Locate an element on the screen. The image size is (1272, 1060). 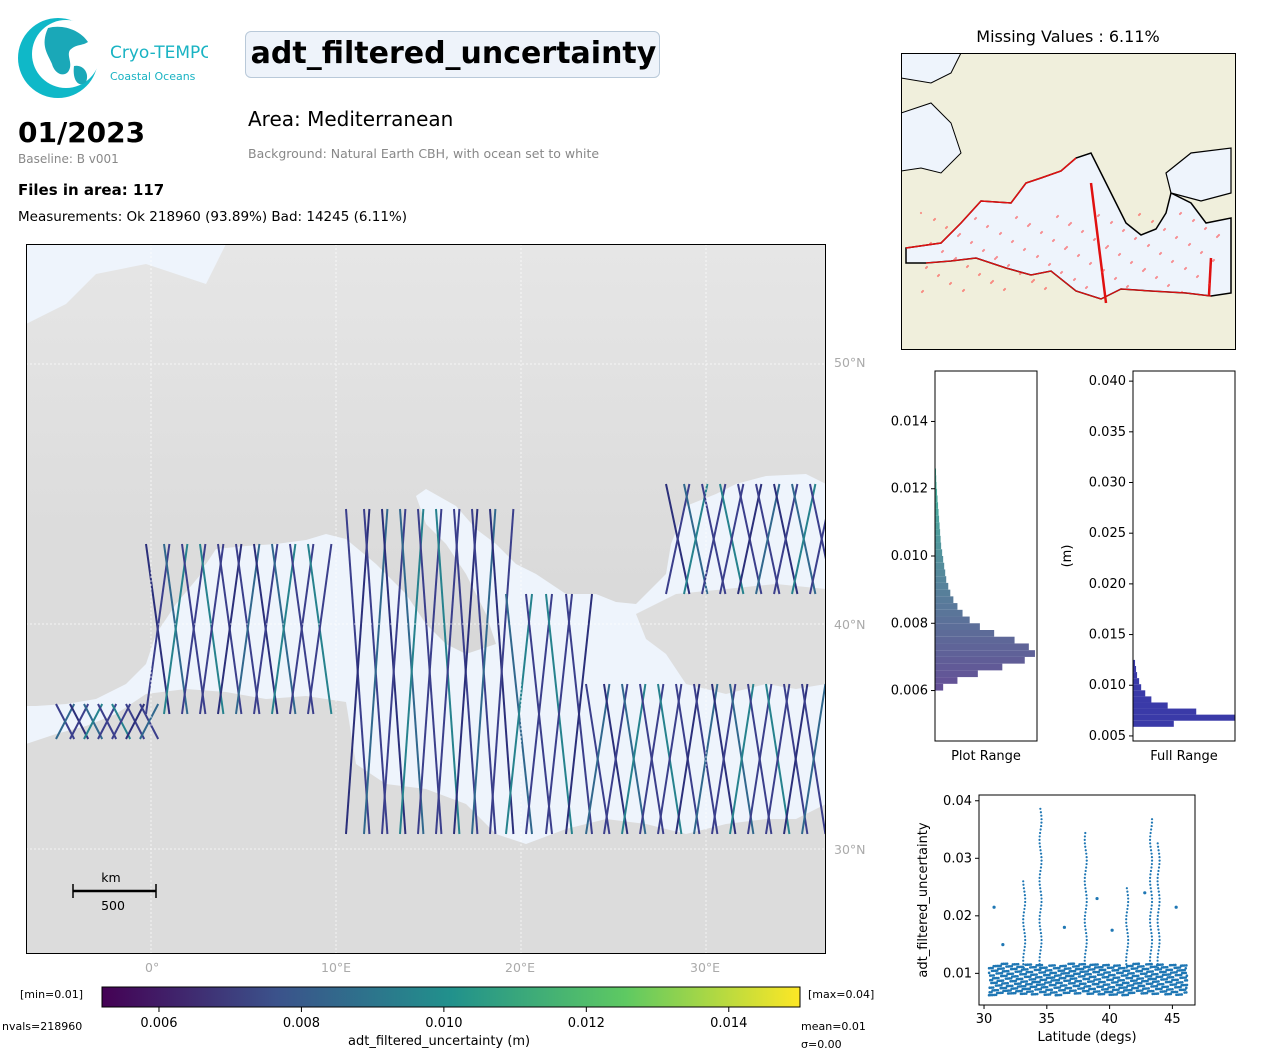
histogram-tick-label: 0.010 is located at coordinates (909, 556).